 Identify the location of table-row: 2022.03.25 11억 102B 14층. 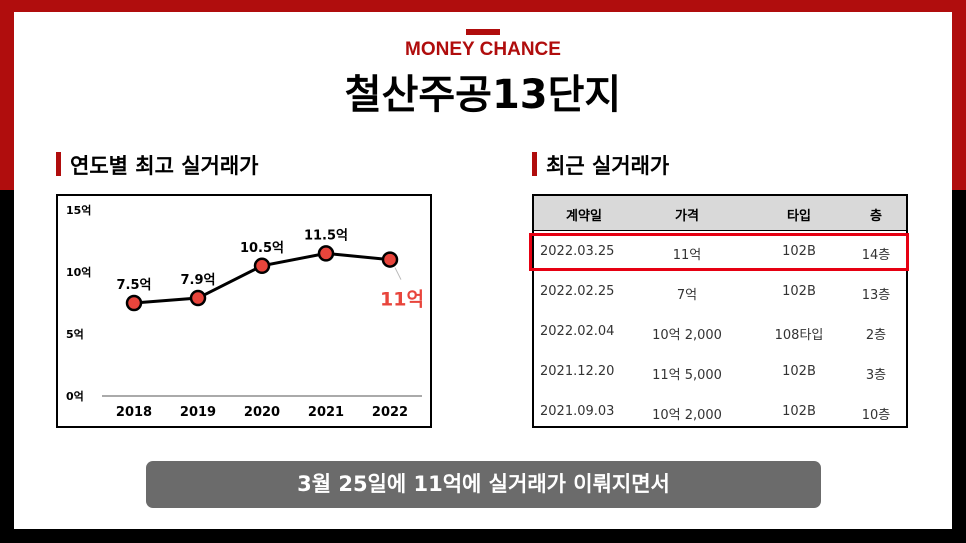
(720, 252).